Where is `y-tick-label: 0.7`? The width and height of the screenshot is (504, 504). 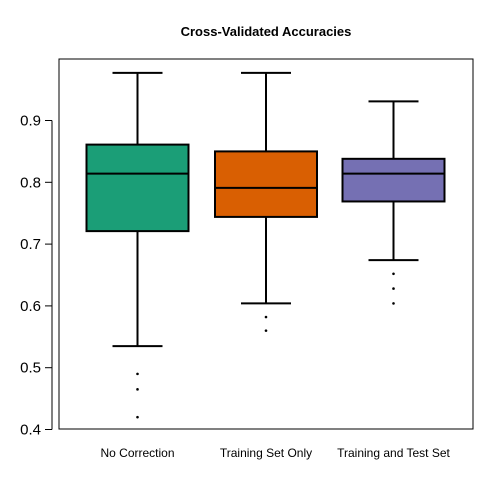 y-tick-label: 0.7 is located at coordinates (30, 244).